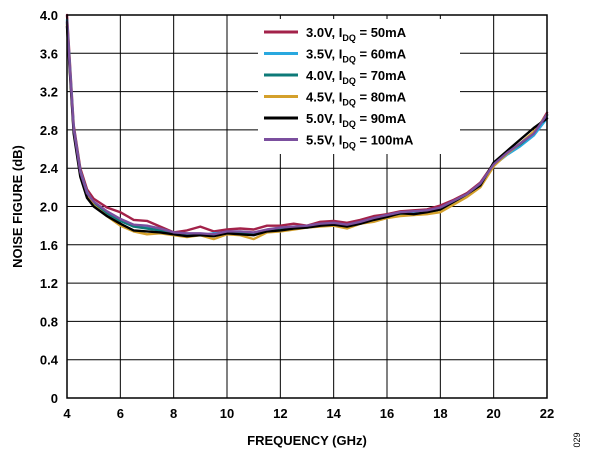 The height and width of the screenshot is (452, 592). I want to click on y-tick-label: 1.2, so click(49, 283).